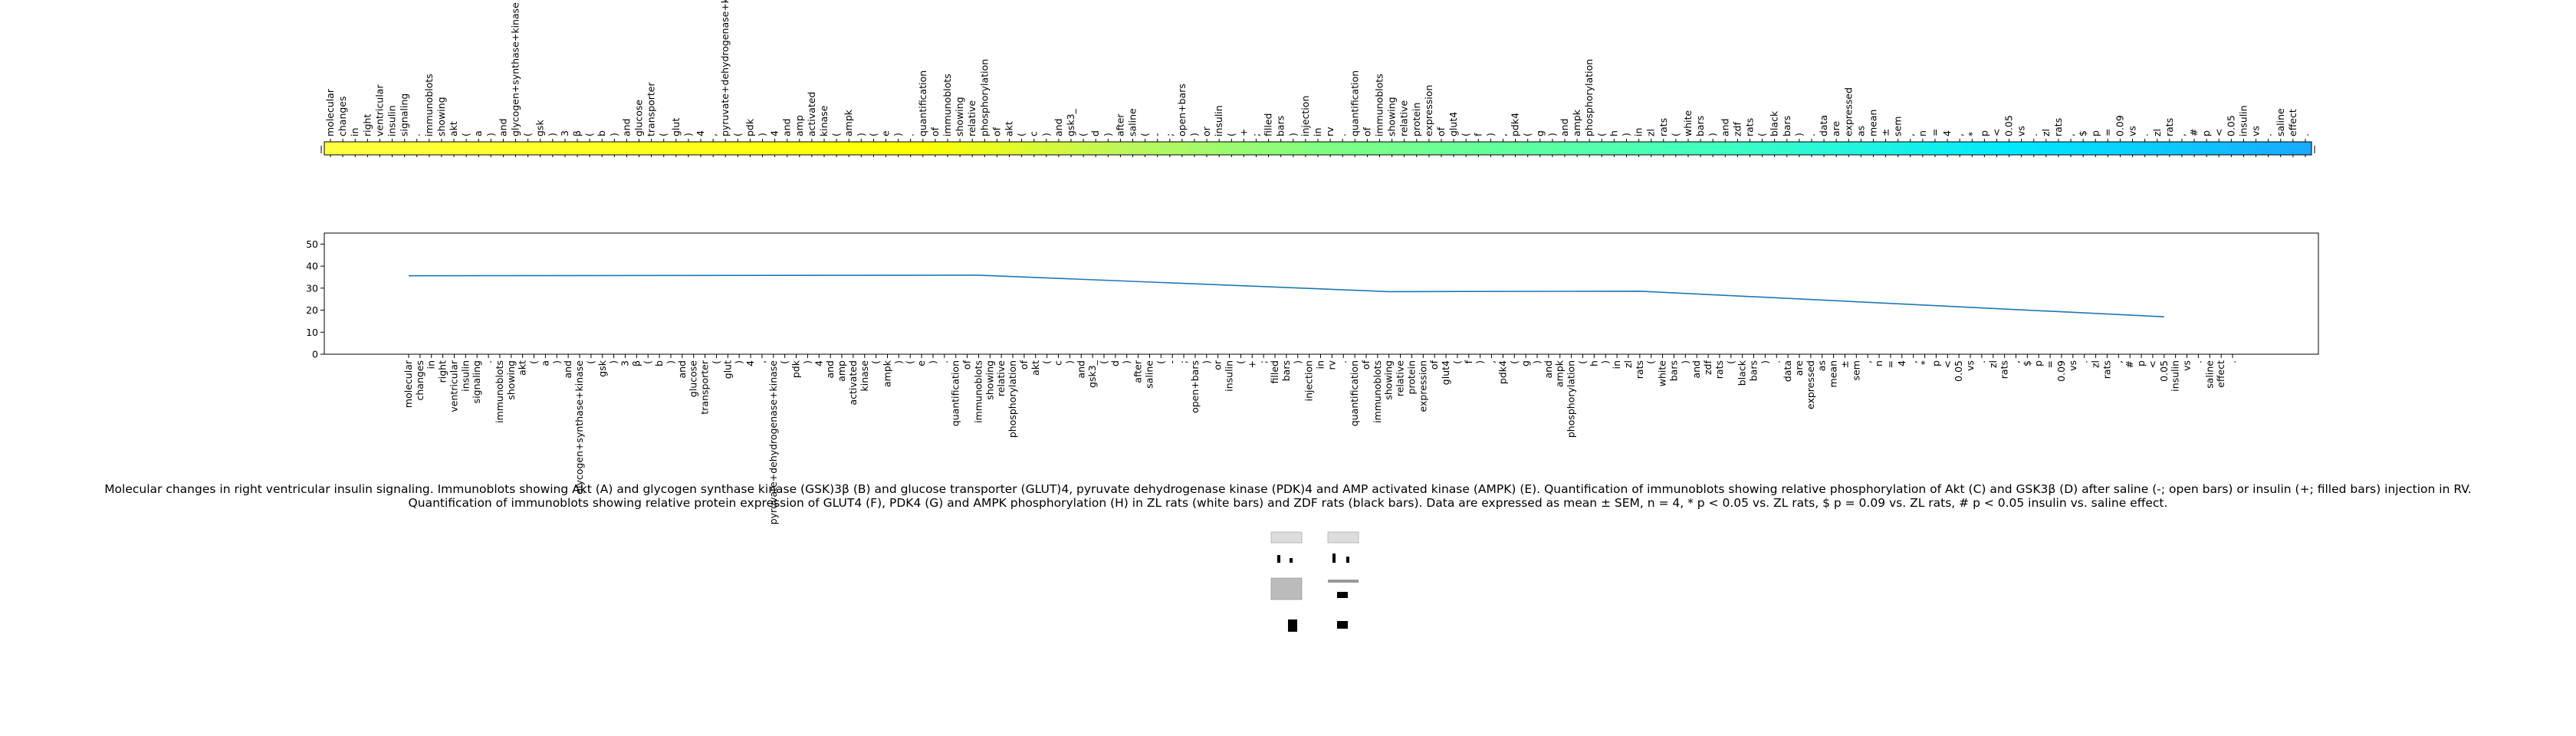  What do you see at coordinates (2005, 369) in the screenshot?
I see `x-tick-label: rats` at bounding box center [2005, 369].